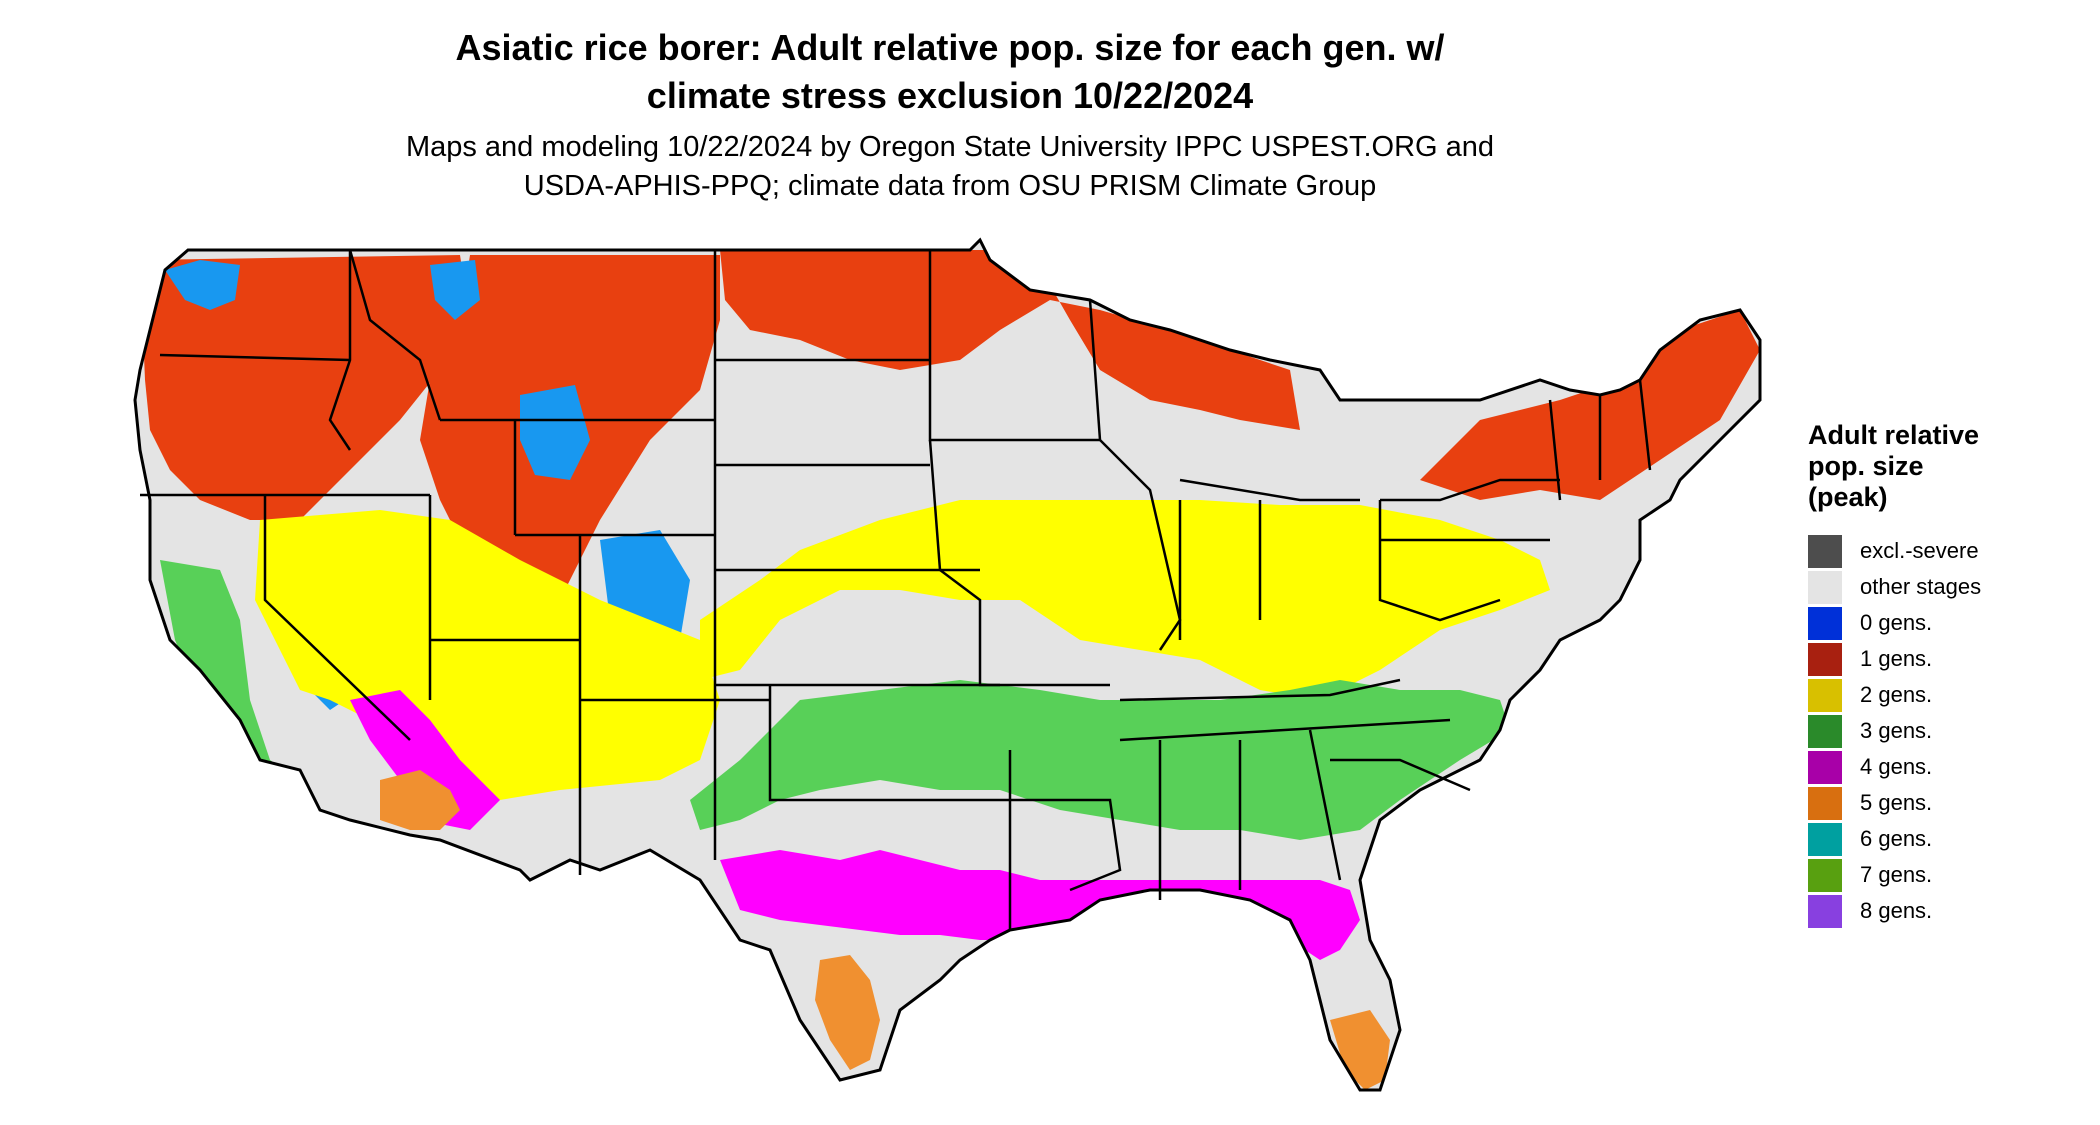 The width and height of the screenshot is (2100, 1125). Describe the element at coordinates (1896, 730) in the screenshot. I see `legend-label: 3 gens.` at that location.